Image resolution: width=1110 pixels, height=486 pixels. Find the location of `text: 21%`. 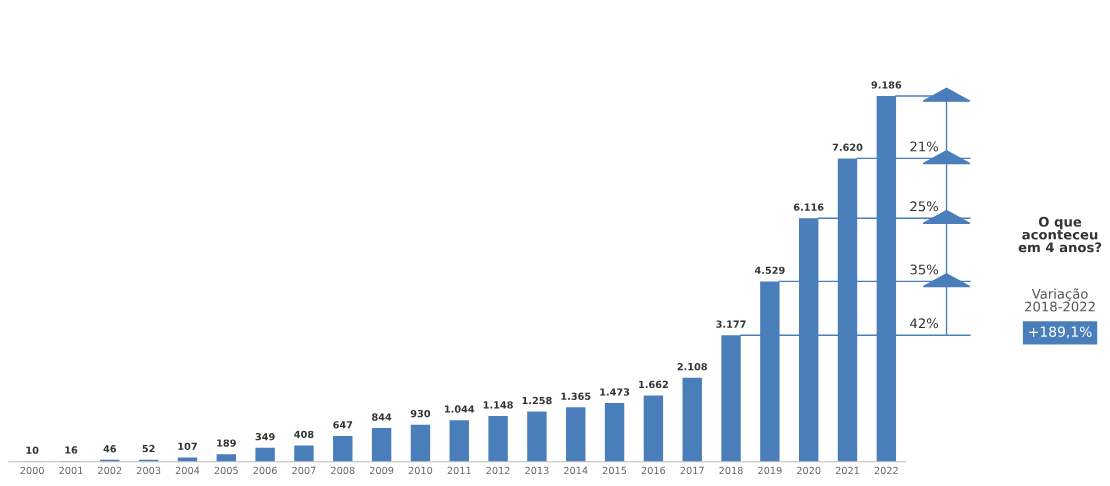

text: 21% is located at coordinates (924, 146).